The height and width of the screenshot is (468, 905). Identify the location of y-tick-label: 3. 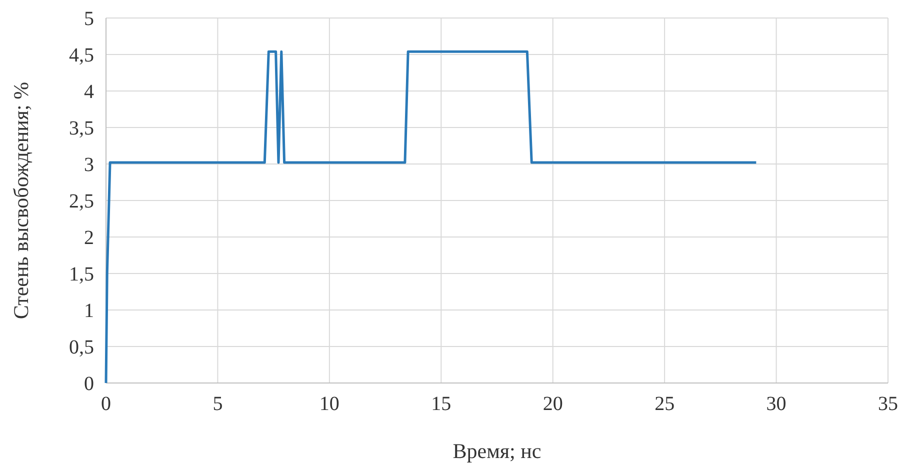
(89, 165).